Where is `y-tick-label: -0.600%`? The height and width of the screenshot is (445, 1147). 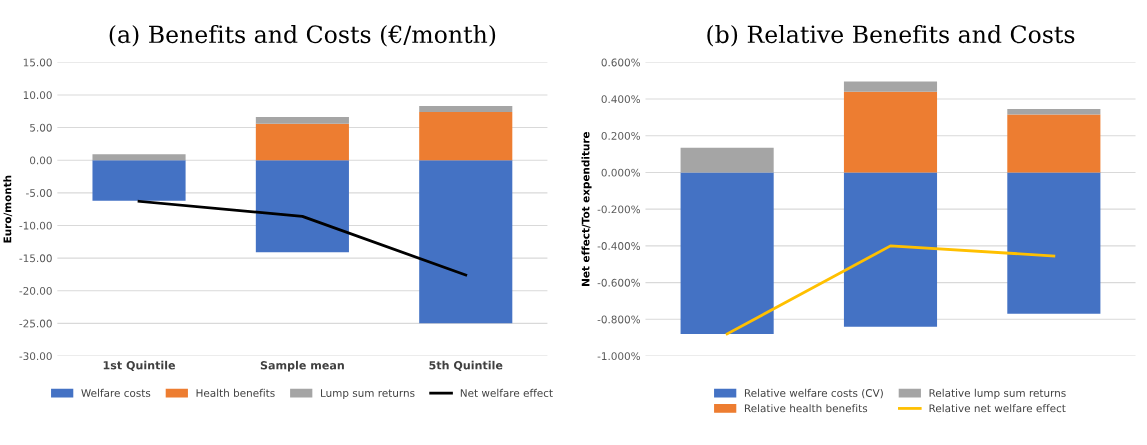 y-tick-label: -0.600% is located at coordinates (619, 282).